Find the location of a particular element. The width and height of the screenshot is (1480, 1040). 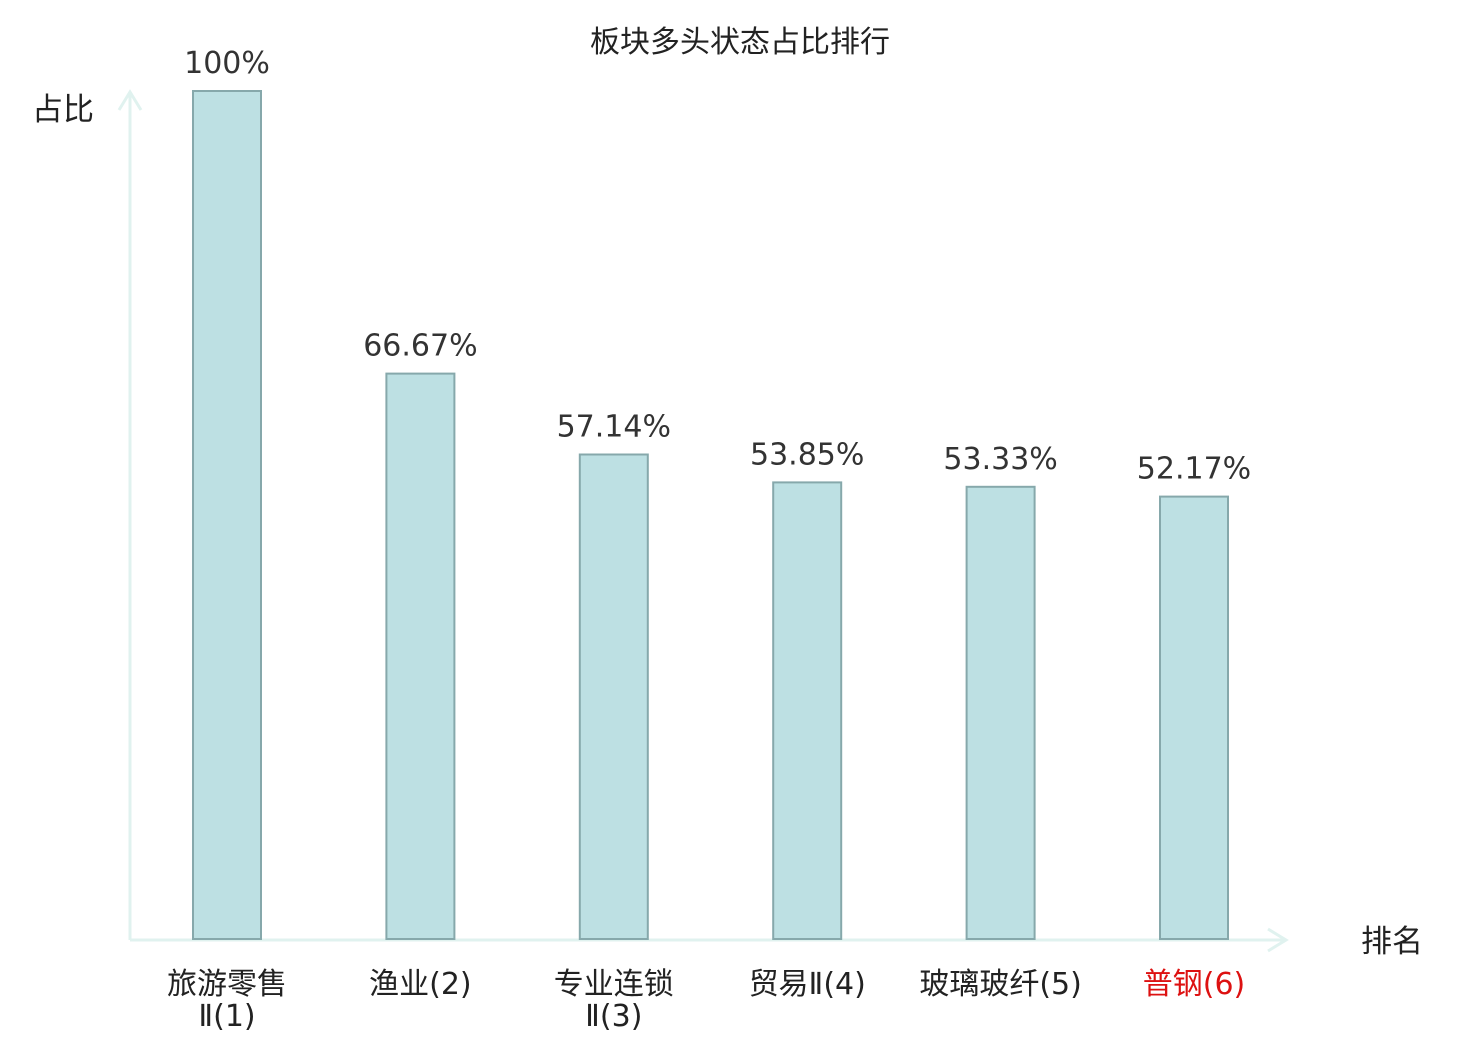

y-axis: 占比 is located at coordinates (87, 514).